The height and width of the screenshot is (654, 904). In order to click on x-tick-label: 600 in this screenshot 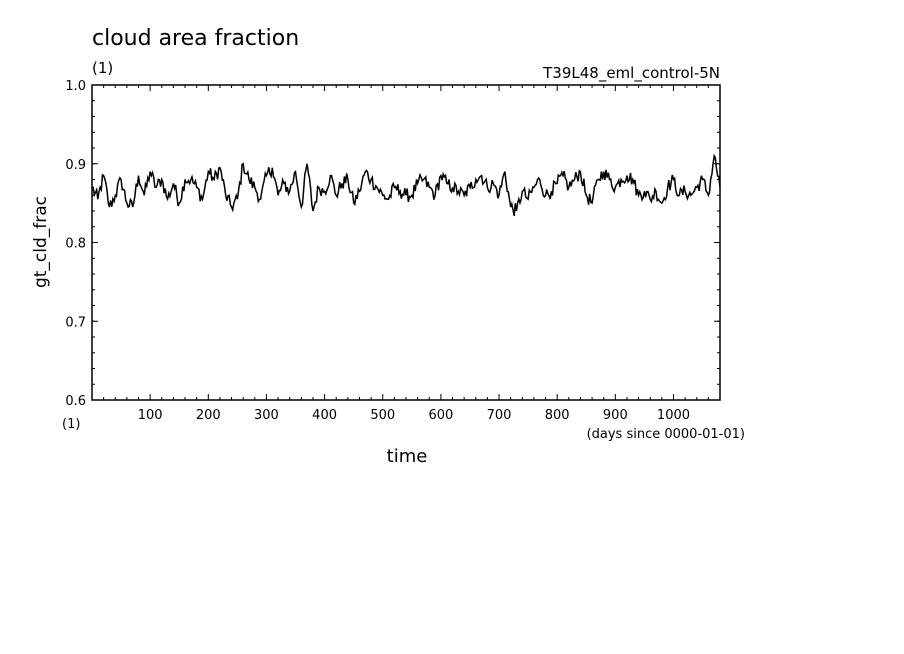, I will do `click(440, 415)`.